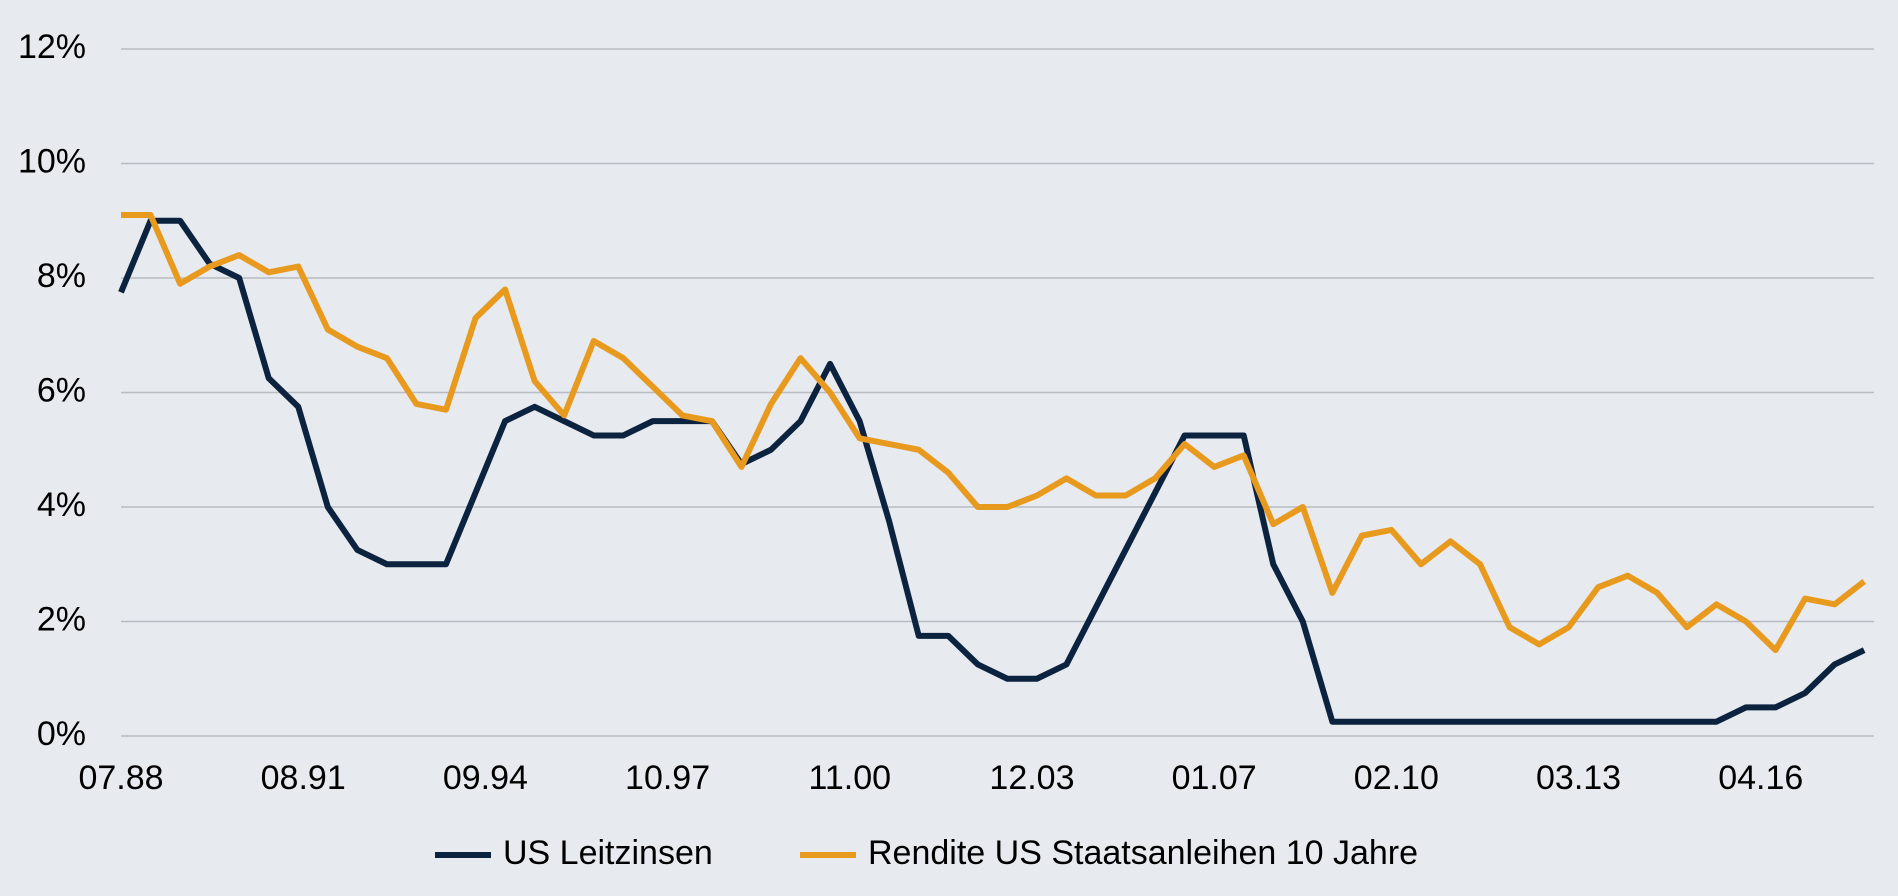 The width and height of the screenshot is (1898, 896). Describe the element at coordinates (1396, 778) in the screenshot. I see `x-tick-label: 02.10` at that location.